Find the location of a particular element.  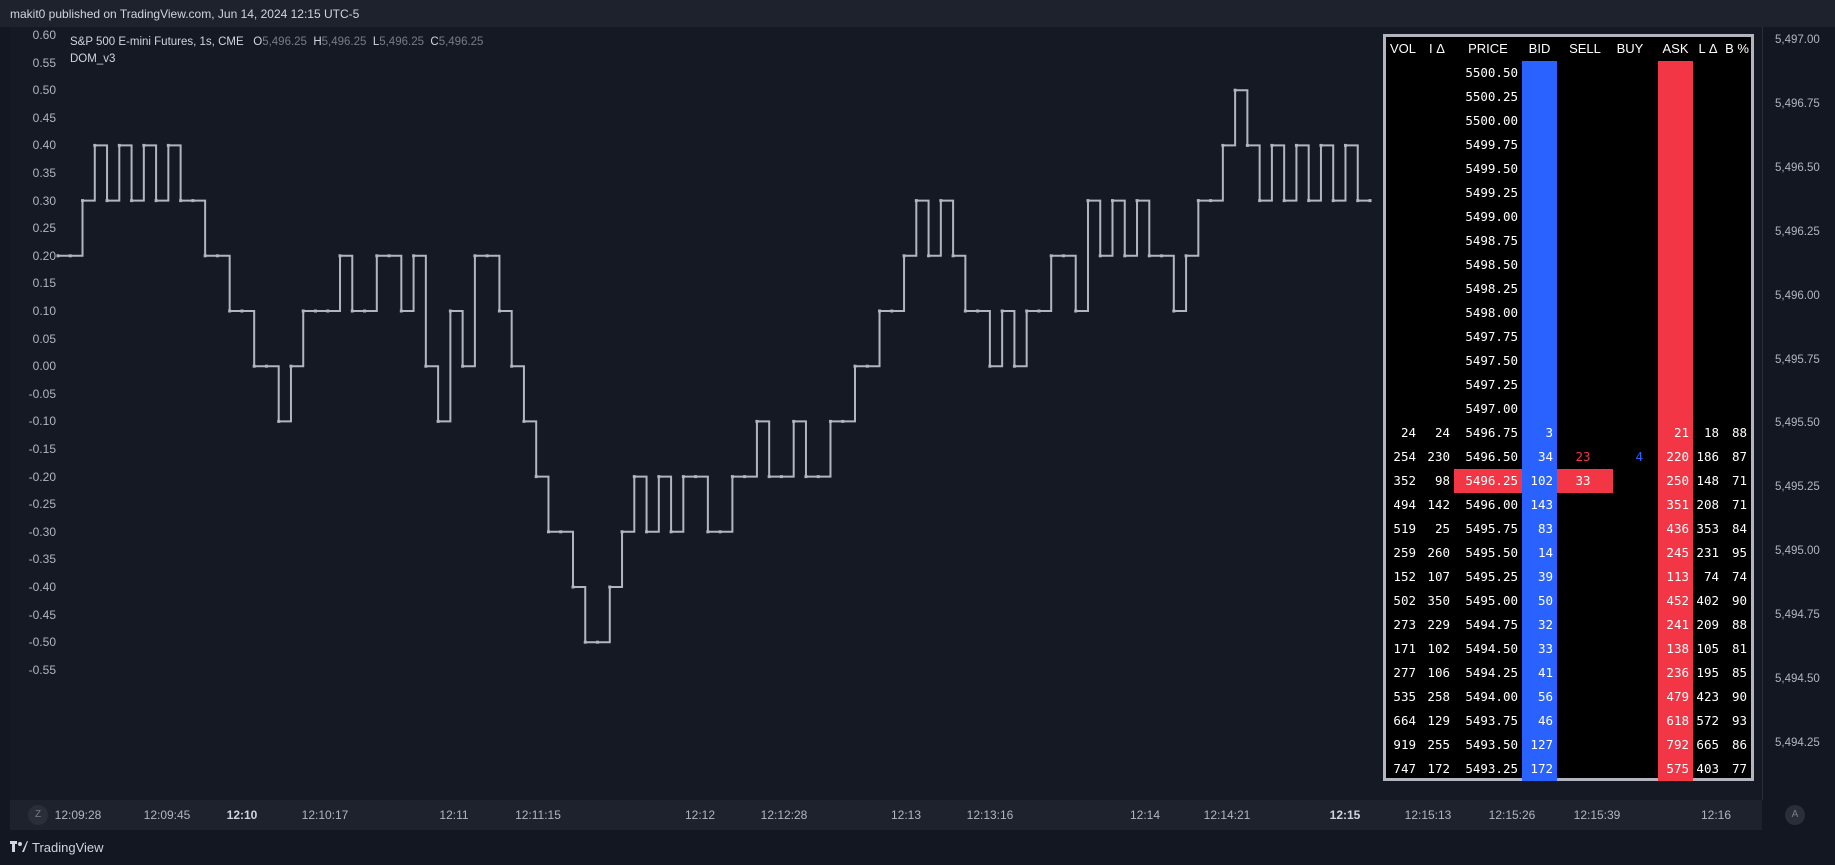

time-axis-tick: 12:15:39 is located at coordinates (1597, 815).